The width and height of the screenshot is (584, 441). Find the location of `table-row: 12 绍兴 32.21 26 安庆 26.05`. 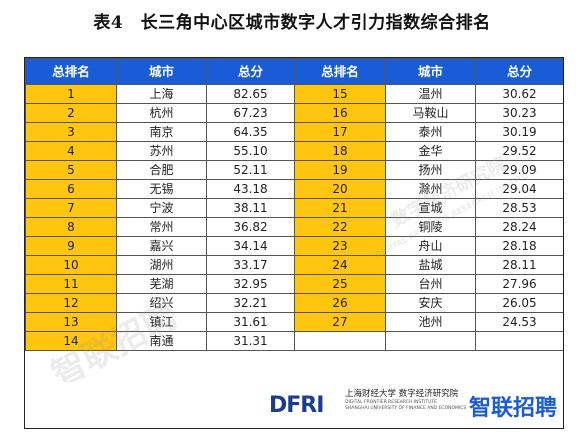

table-row: 12 绍兴 32.21 26 安庆 26.05 is located at coordinates (294, 303).